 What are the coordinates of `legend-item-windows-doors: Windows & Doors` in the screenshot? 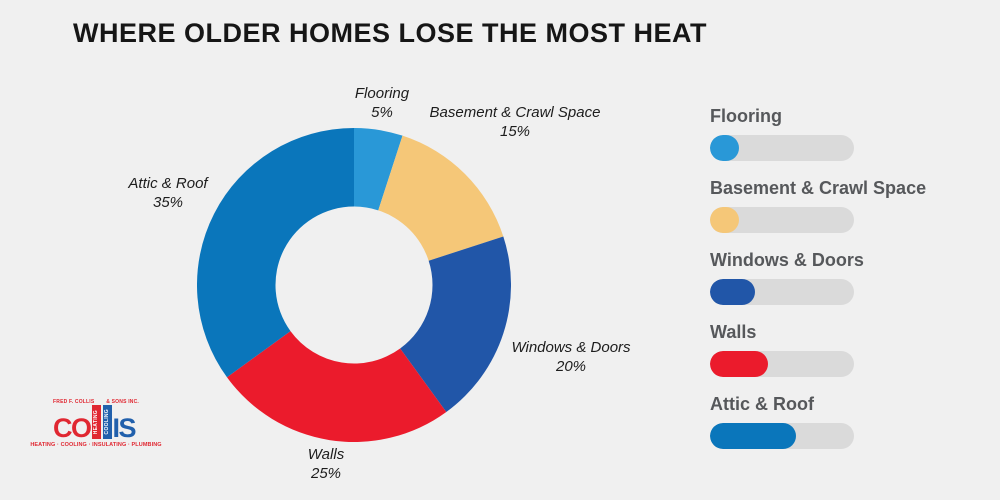 It's located at (830, 277).